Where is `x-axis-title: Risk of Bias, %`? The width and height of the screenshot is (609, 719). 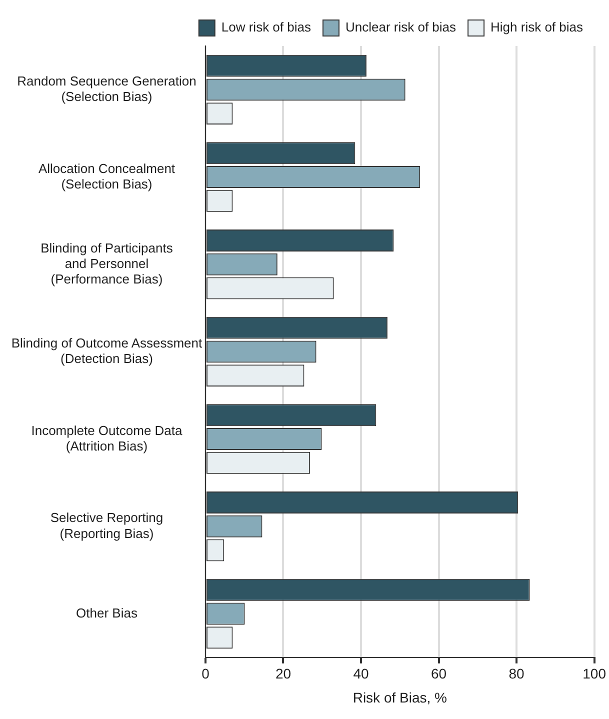 x-axis-title: Risk of Bias, % is located at coordinates (399, 697).